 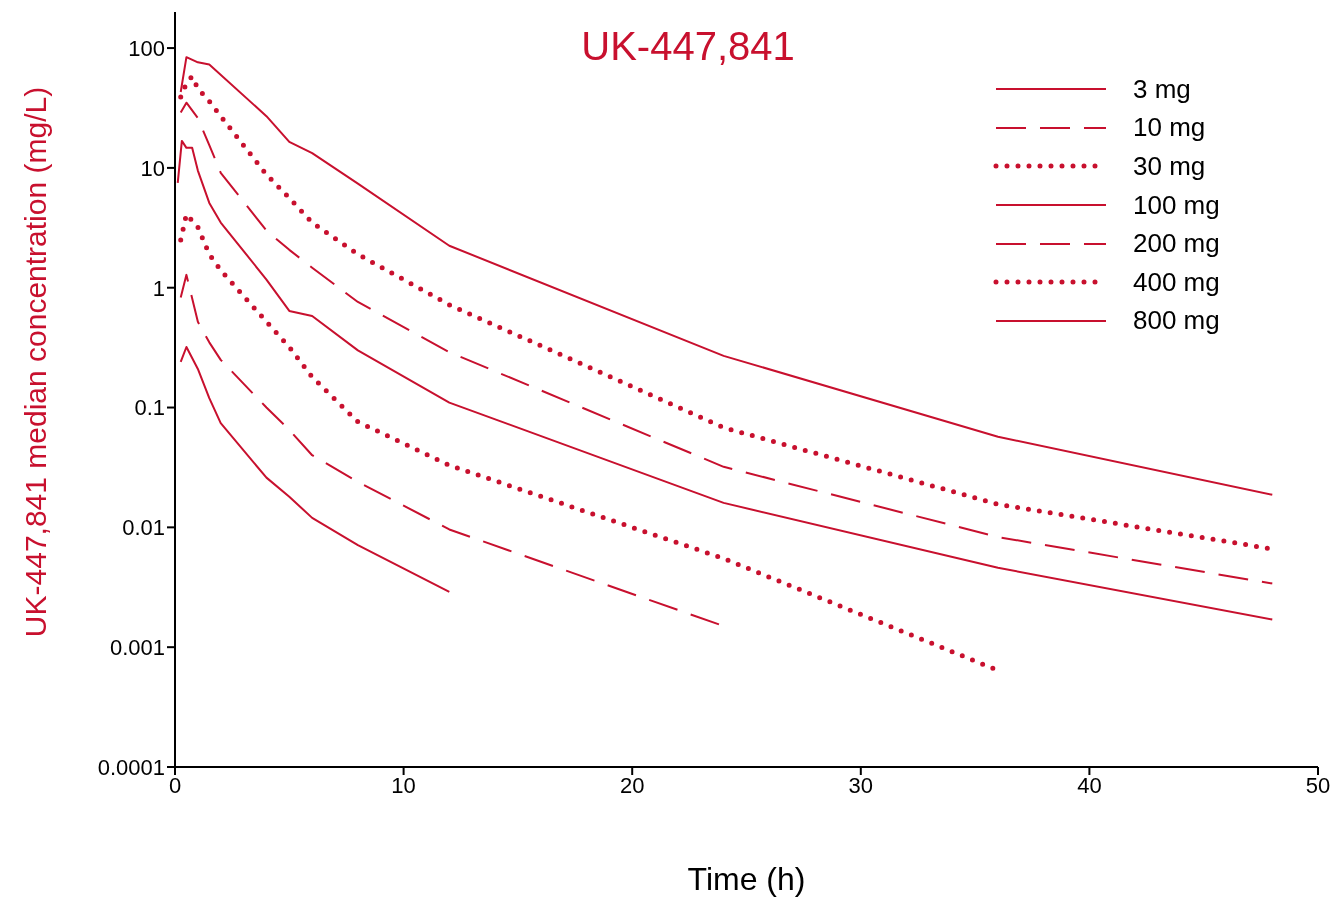 I want to click on y-tick-label: 1, so click(x=158, y=288).